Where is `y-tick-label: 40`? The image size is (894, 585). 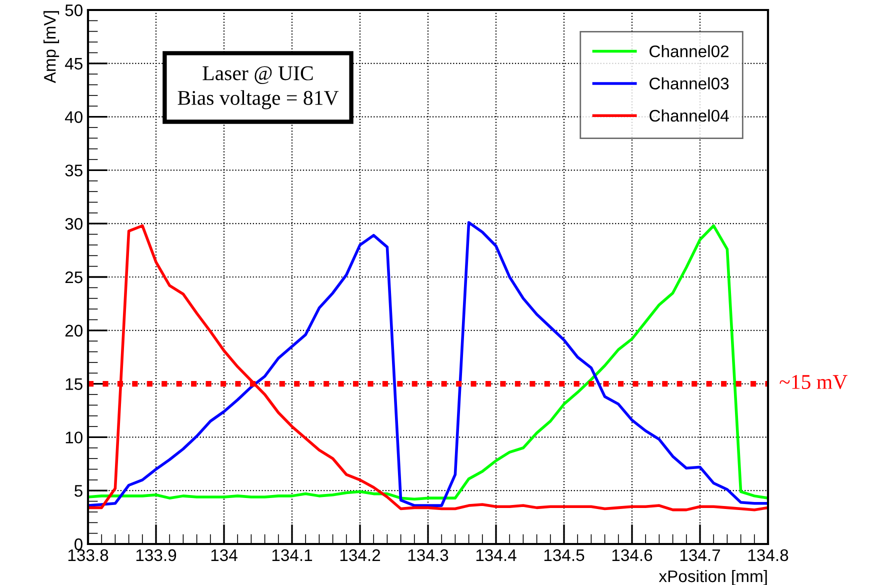 y-tick-label: 40 is located at coordinates (73, 117).